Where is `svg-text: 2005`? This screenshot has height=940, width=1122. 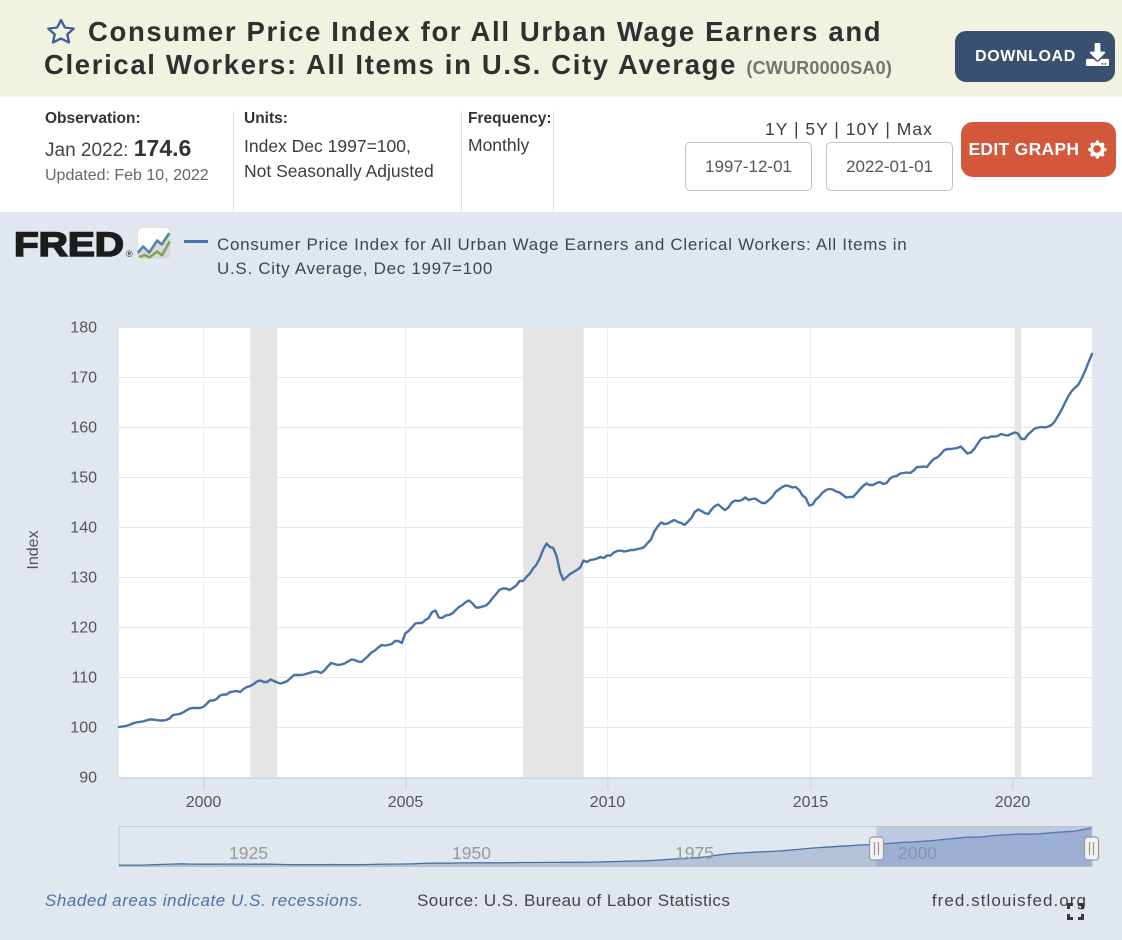 svg-text: 2005 is located at coordinates (406, 802).